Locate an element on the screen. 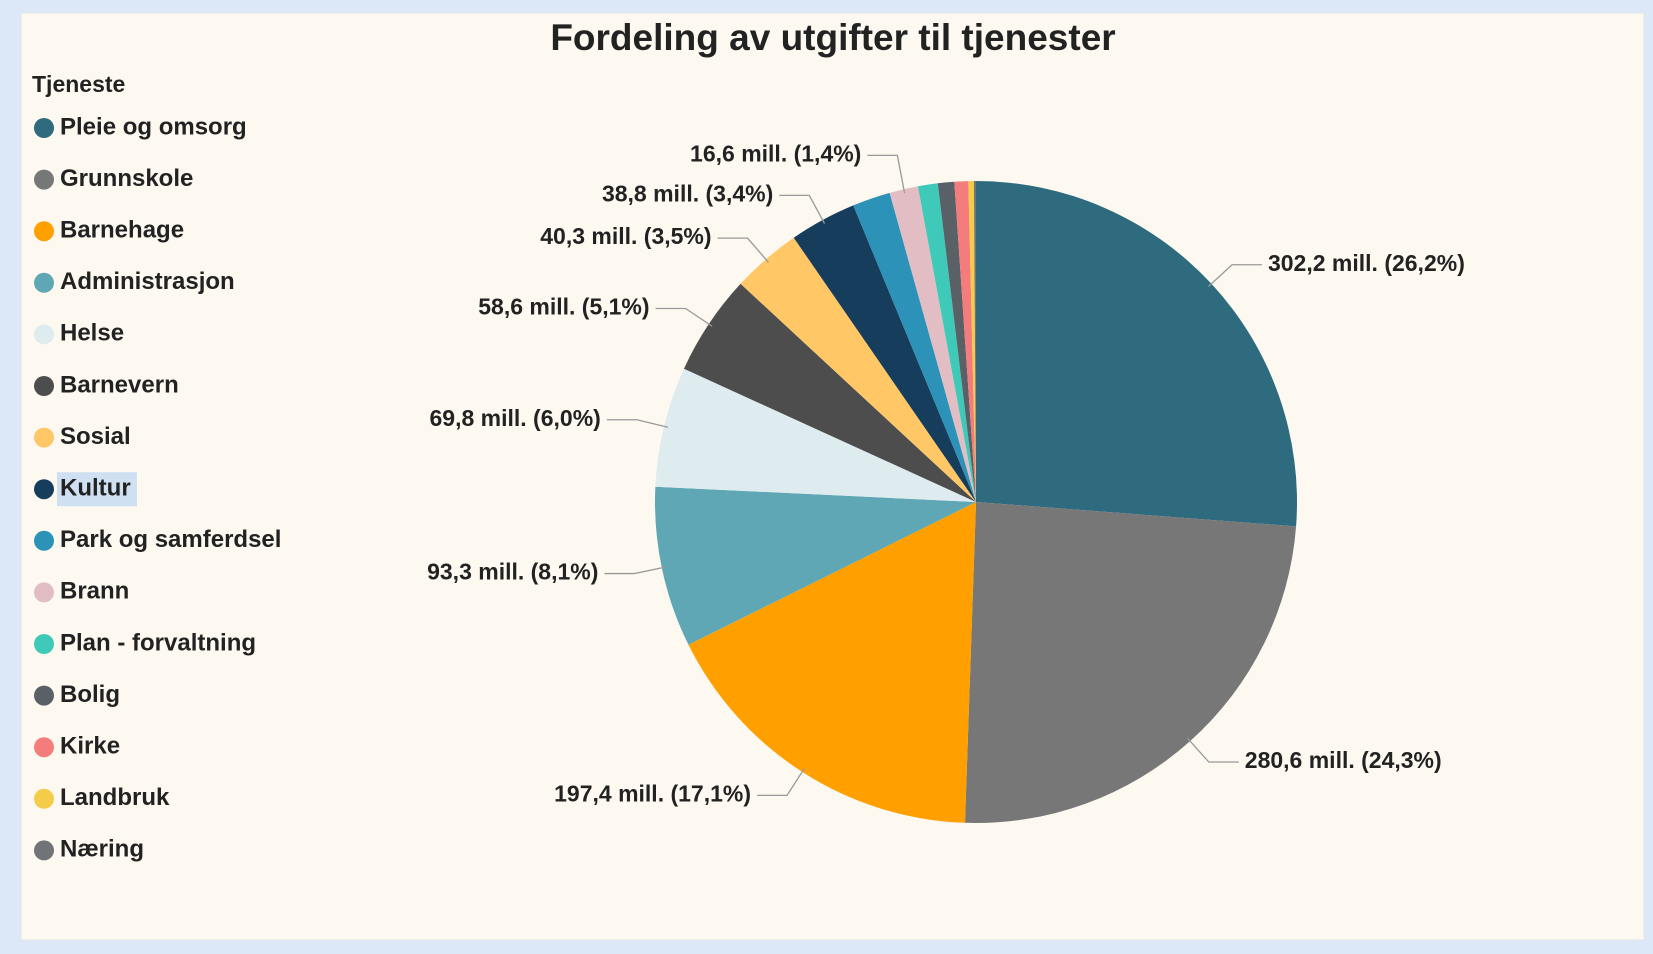 The width and height of the screenshot is (1653, 954). legend-label: Plan - forvaltning is located at coordinates (158, 642).